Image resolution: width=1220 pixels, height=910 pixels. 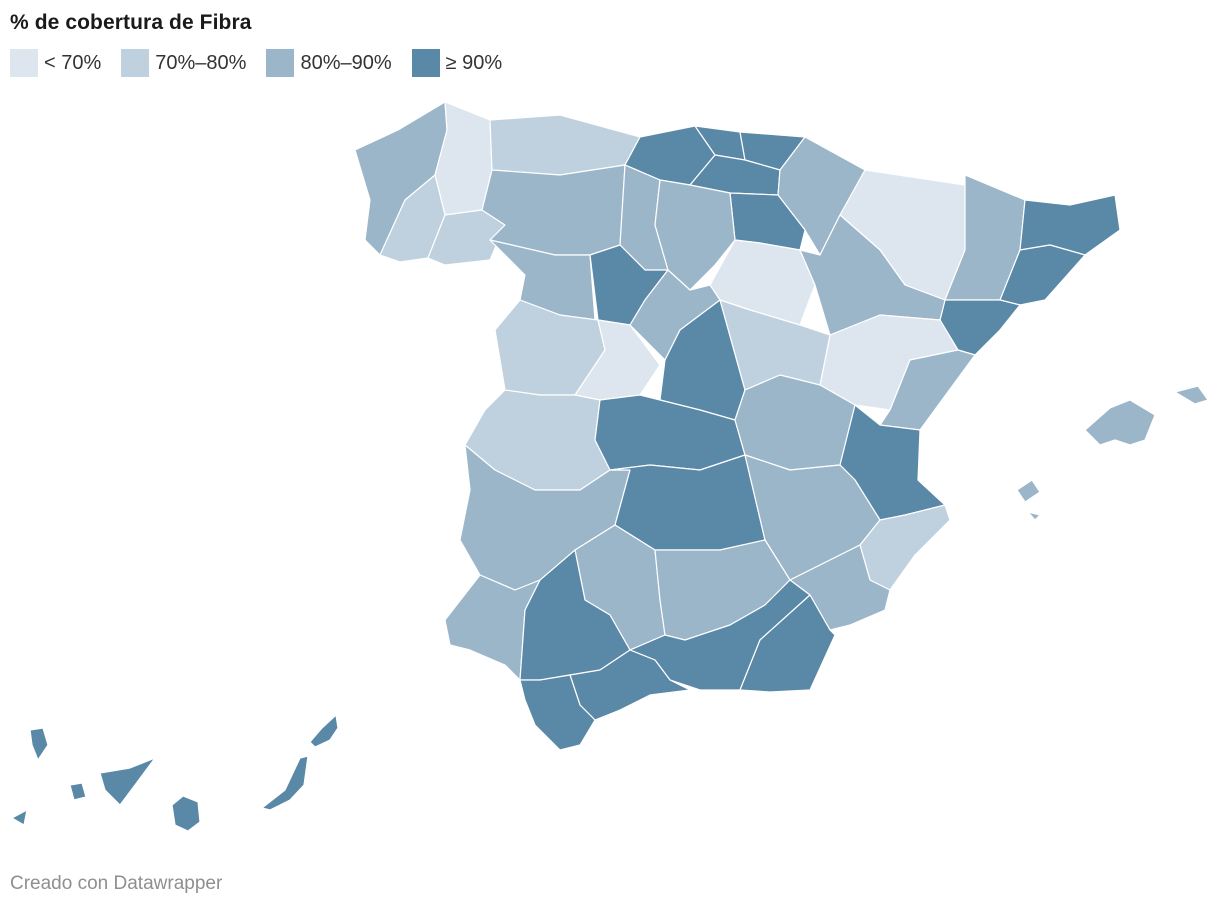 What do you see at coordinates (131, 22) in the screenshot?
I see `map-title: % de cobertura de Fibra` at bounding box center [131, 22].